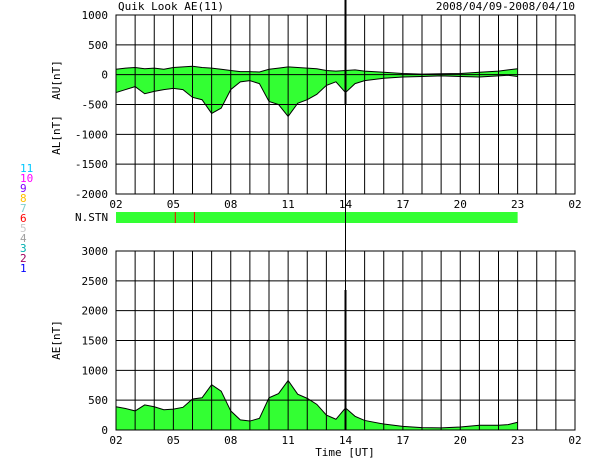 The width and height of the screenshot is (590, 460). I want to click on station-legend-item: 9, so click(23, 188).